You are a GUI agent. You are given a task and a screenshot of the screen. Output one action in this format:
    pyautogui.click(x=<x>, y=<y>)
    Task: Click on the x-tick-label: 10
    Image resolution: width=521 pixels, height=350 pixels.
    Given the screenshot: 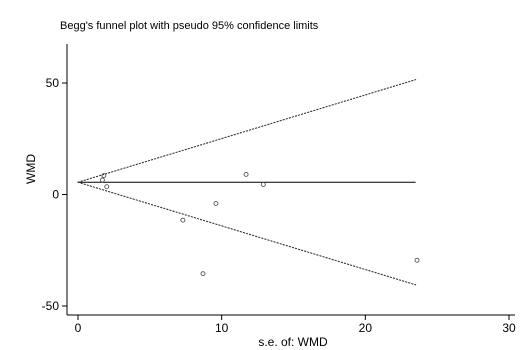 What is the action you would take?
    pyautogui.click(x=222, y=328)
    